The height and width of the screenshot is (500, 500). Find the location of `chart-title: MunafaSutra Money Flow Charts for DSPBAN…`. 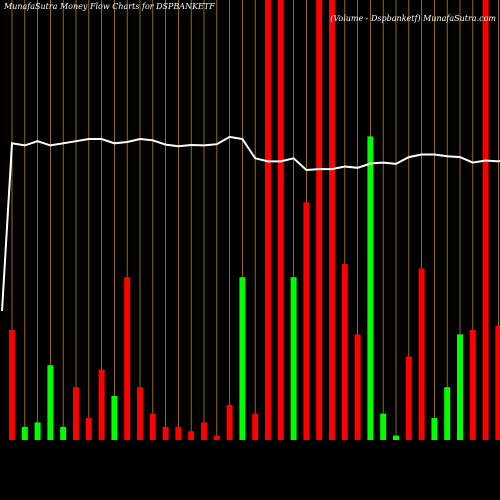

chart-title: MunafaSutra Money Flow Charts for DSPBAN… is located at coordinates (109, 6).